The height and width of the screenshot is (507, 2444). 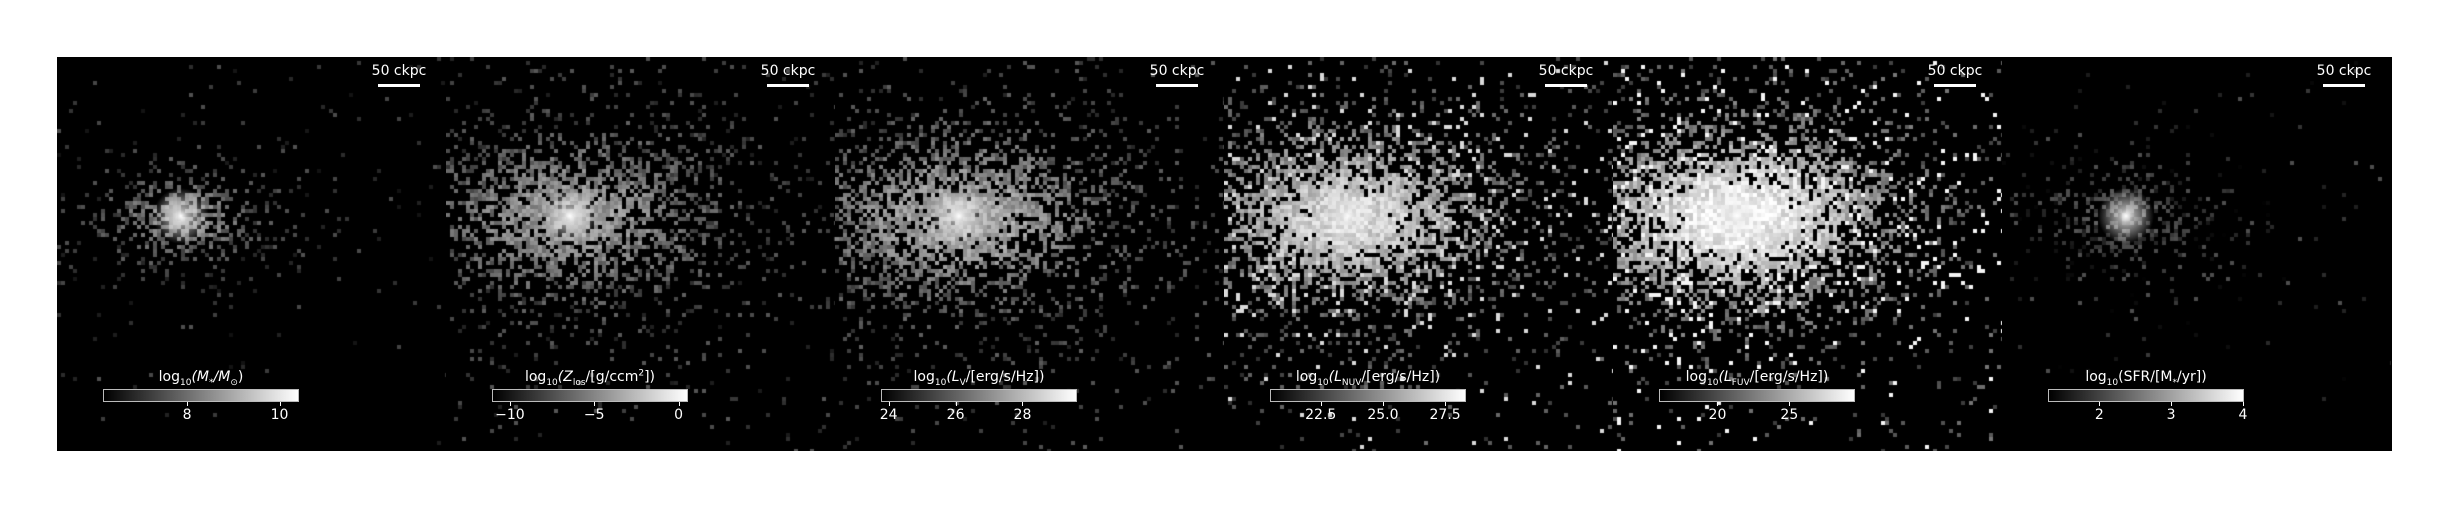 What do you see at coordinates (510, 415) in the screenshot?
I see `colorbar-tick-label: −10` at bounding box center [510, 415].